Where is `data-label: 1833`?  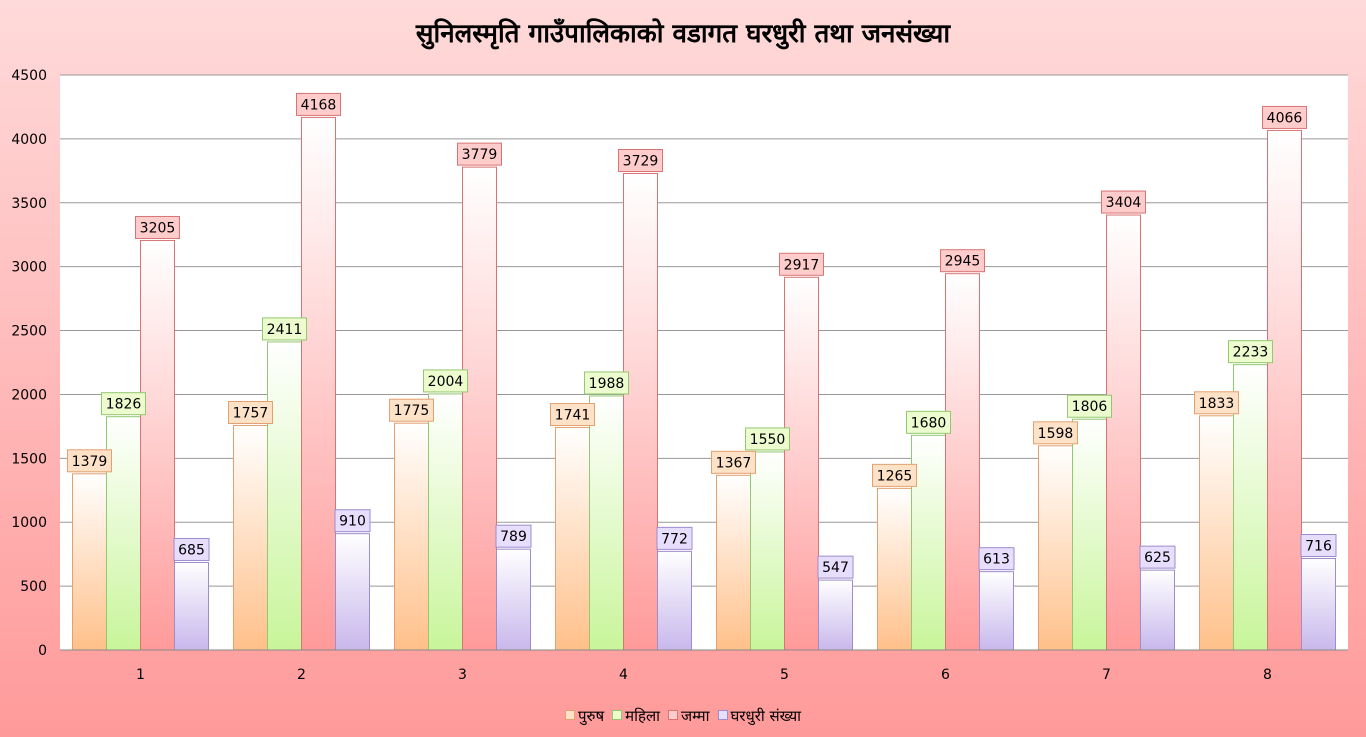 data-label: 1833 is located at coordinates (1217, 404).